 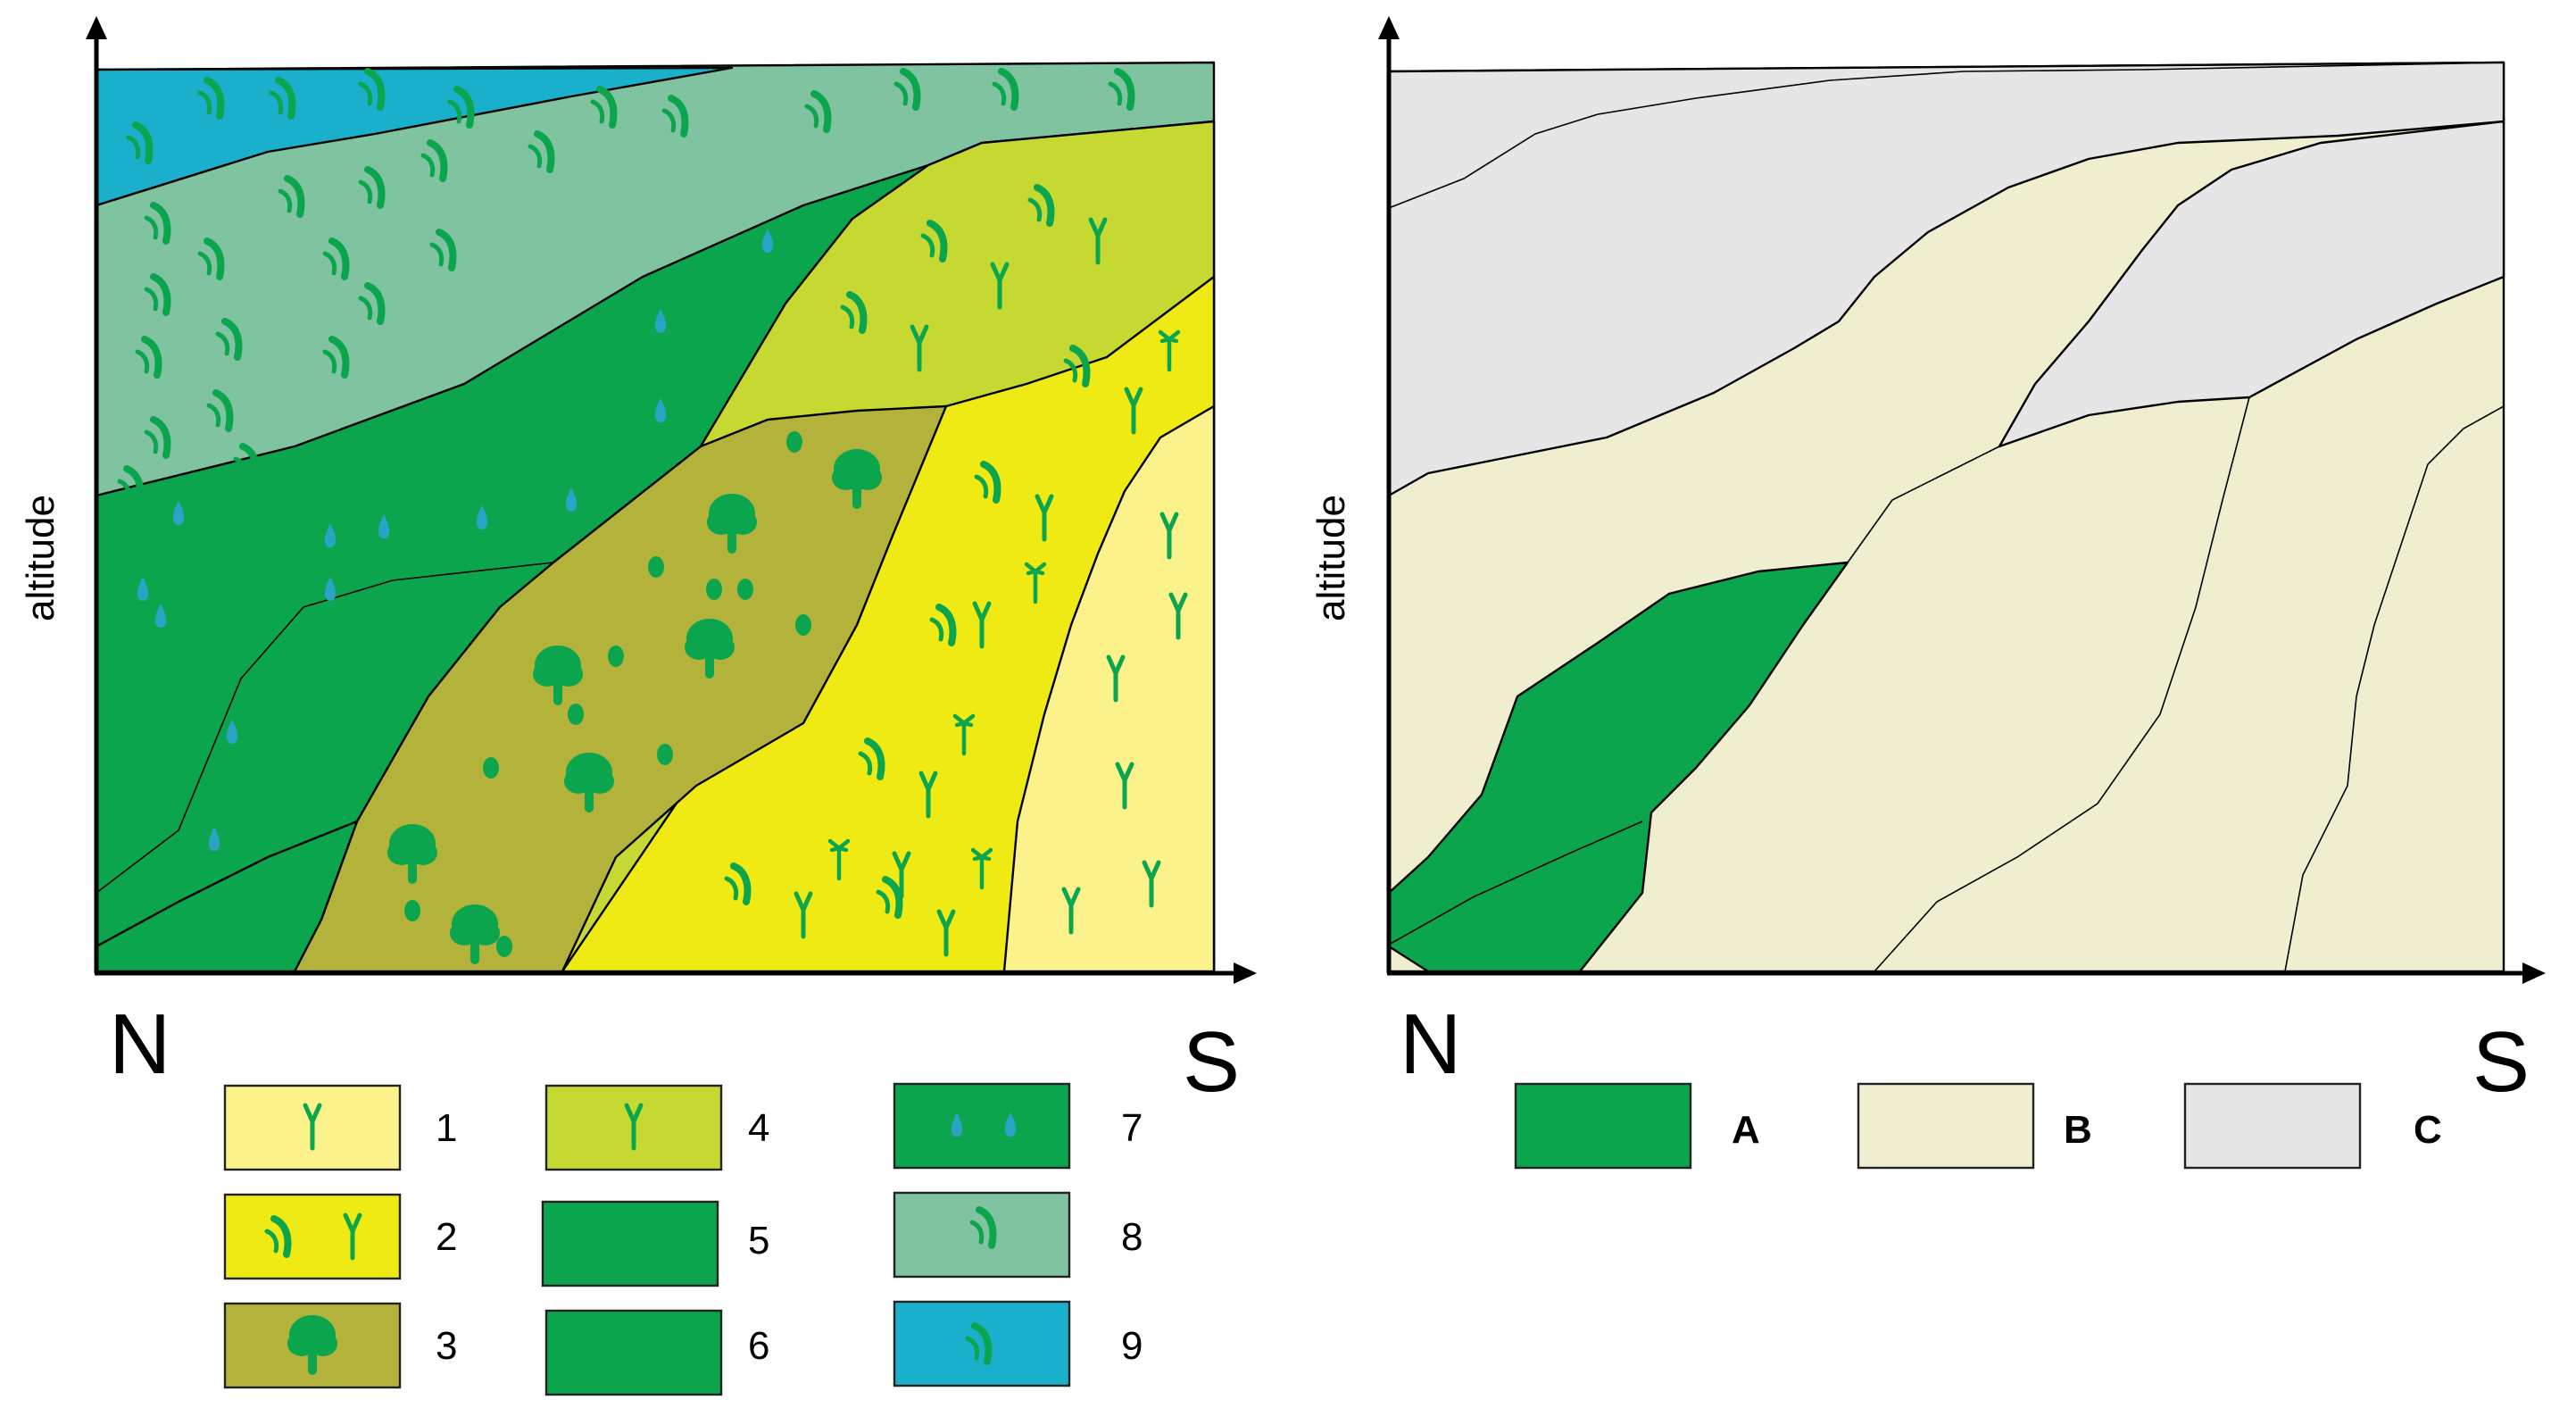 I want to click on legend-item-2: 2, so click(x=340, y=1236).